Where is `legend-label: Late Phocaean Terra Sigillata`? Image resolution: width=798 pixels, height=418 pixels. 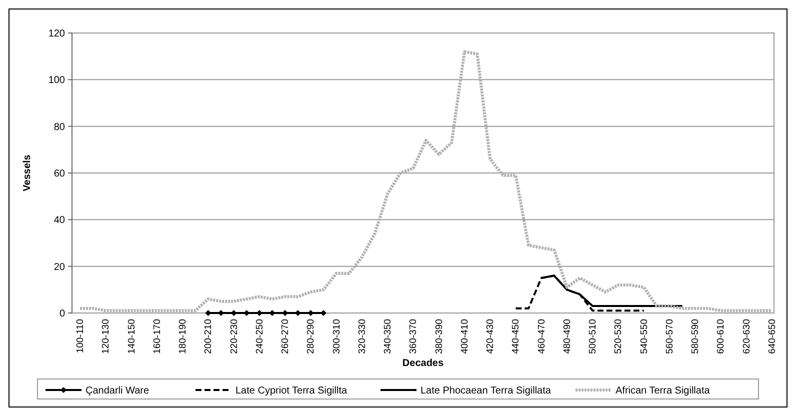
legend-label: Late Phocaean Terra Sigillata is located at coordinates (486, 391).